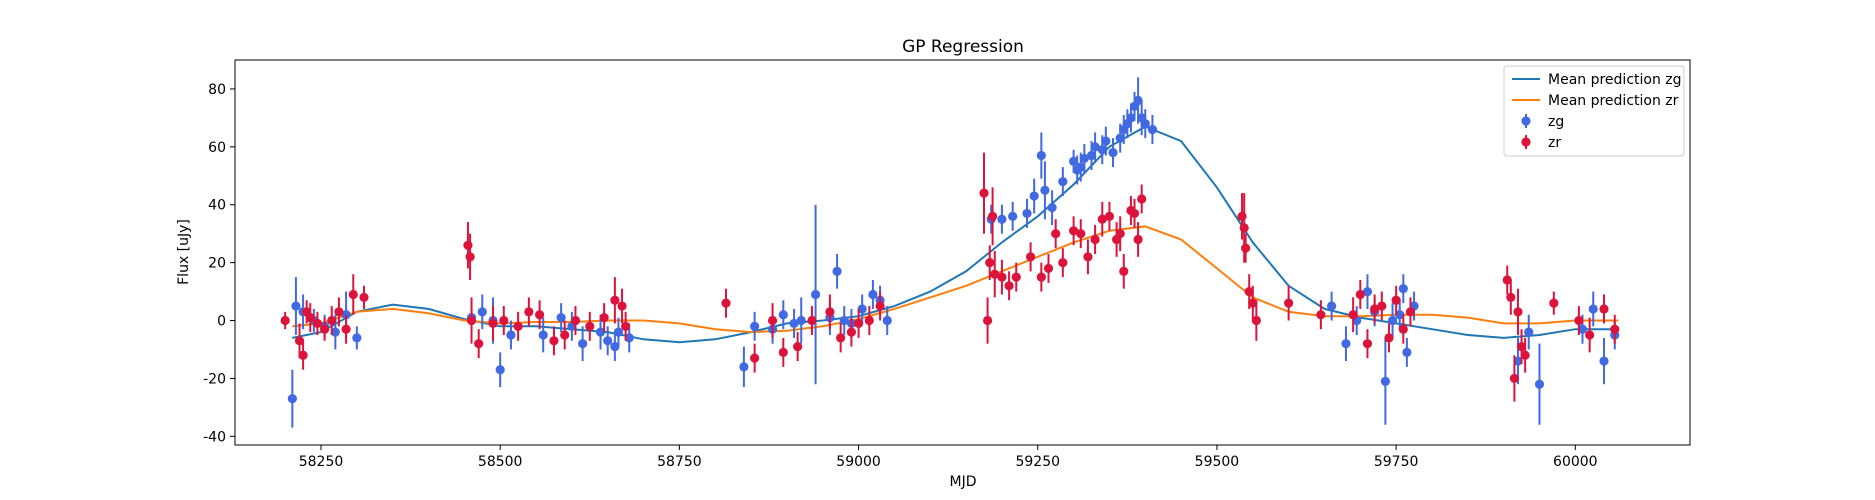 This screenshot has width=1875, height=500. I want to click on x-tick-label: 58750, so click(679, 462).